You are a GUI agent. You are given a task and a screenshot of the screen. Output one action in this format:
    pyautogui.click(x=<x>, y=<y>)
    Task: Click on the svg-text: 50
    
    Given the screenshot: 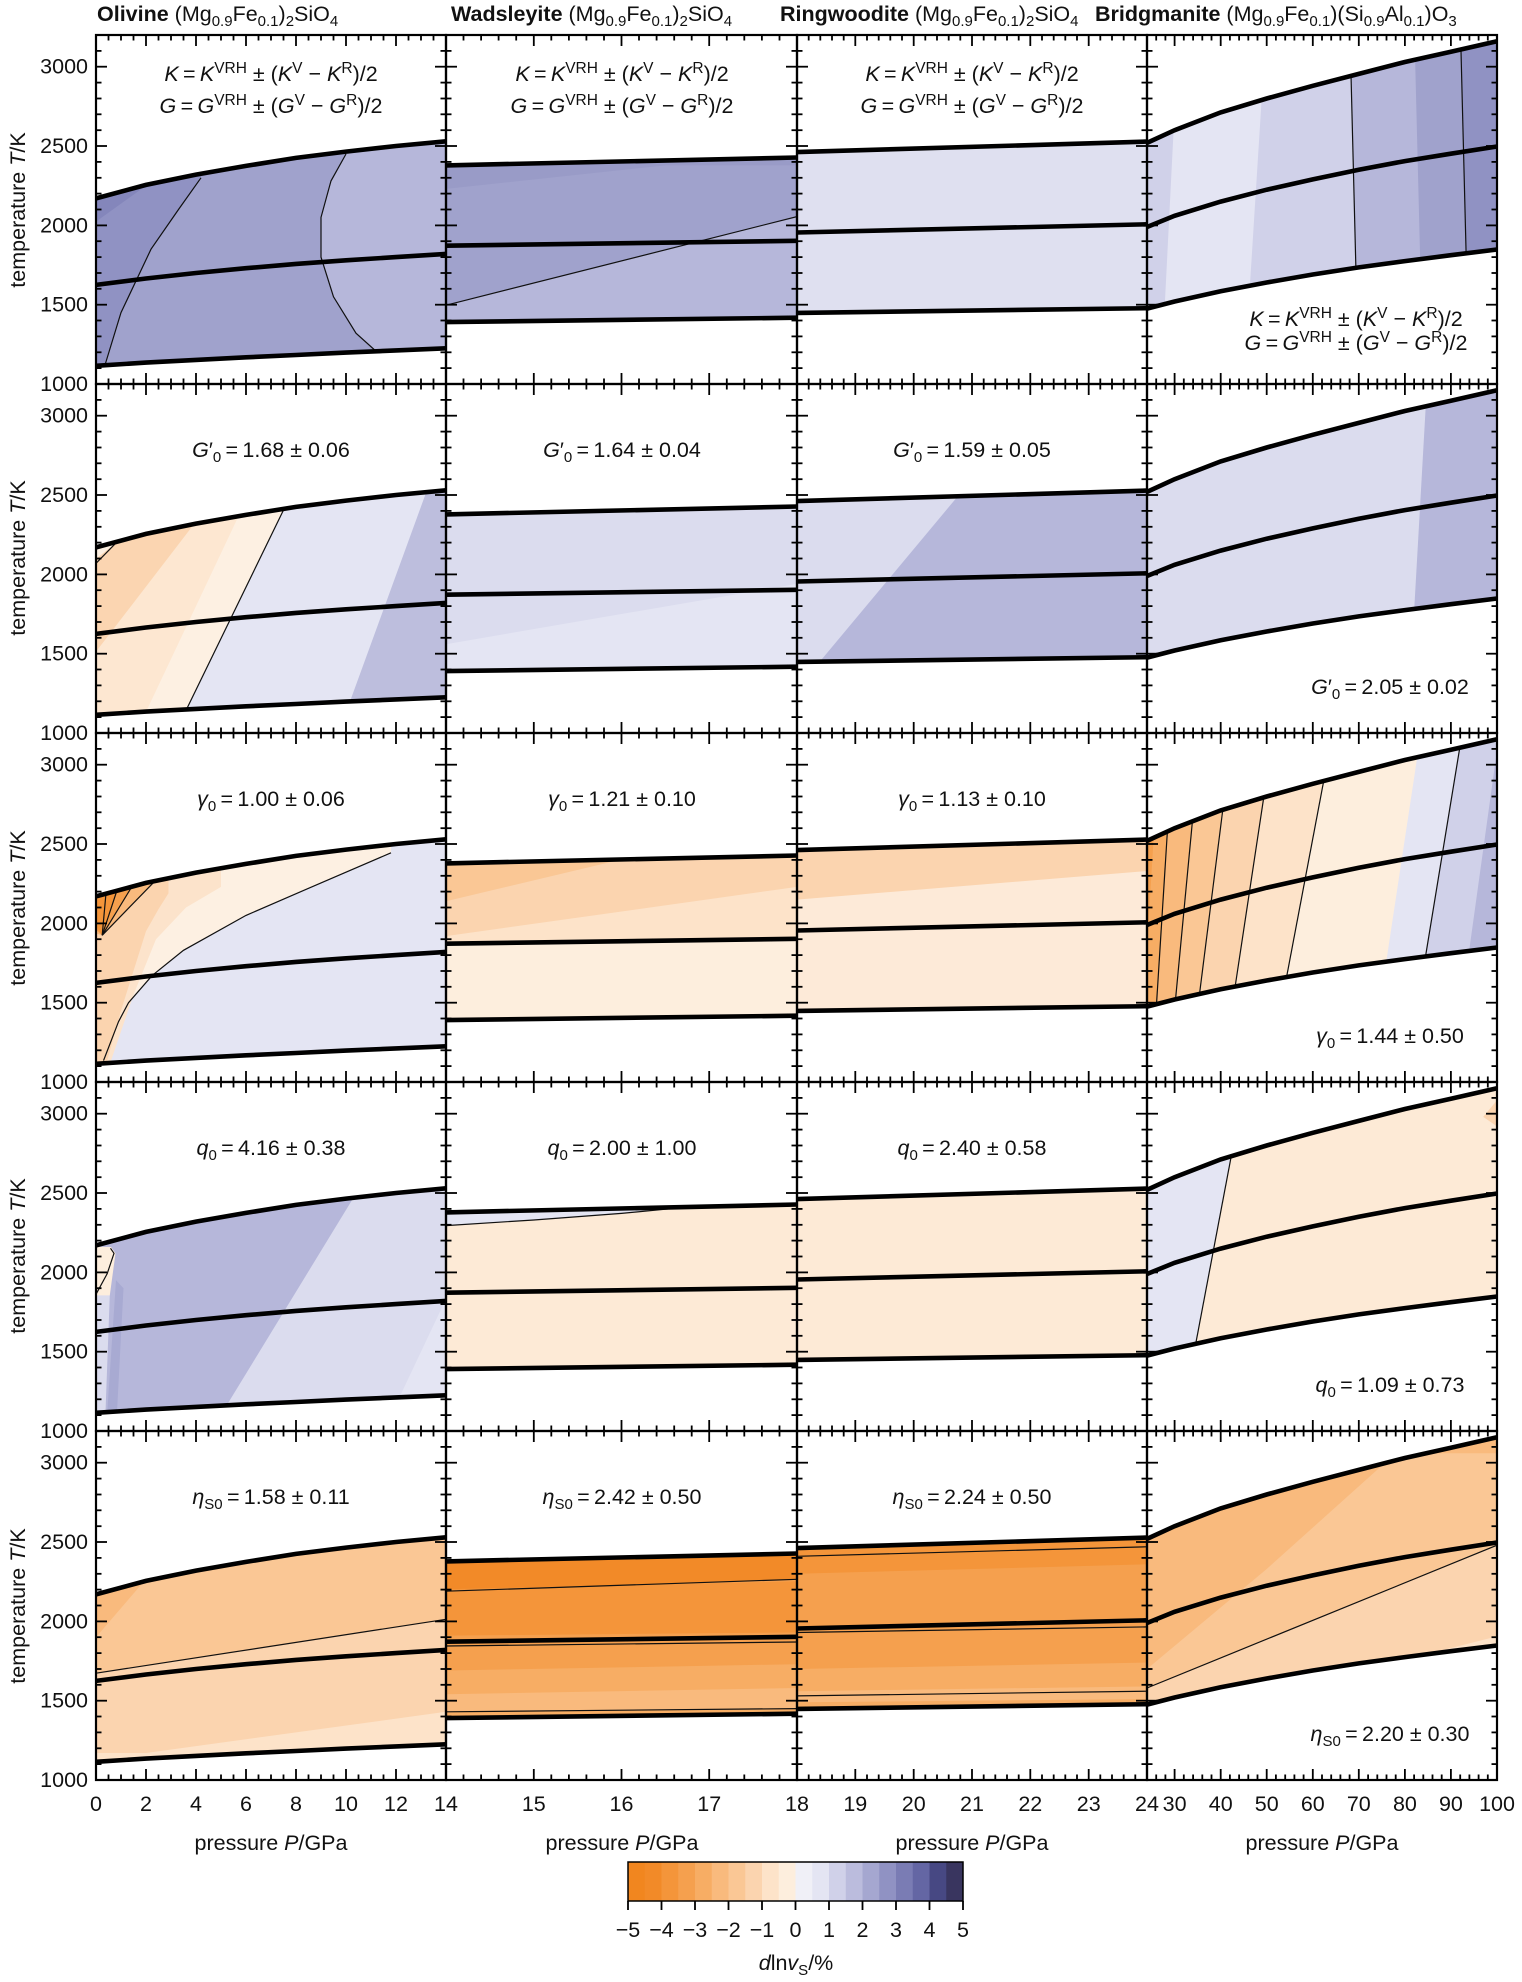 What is the action you would take?
    pyautogui.click(x=1267, y=1804)
    